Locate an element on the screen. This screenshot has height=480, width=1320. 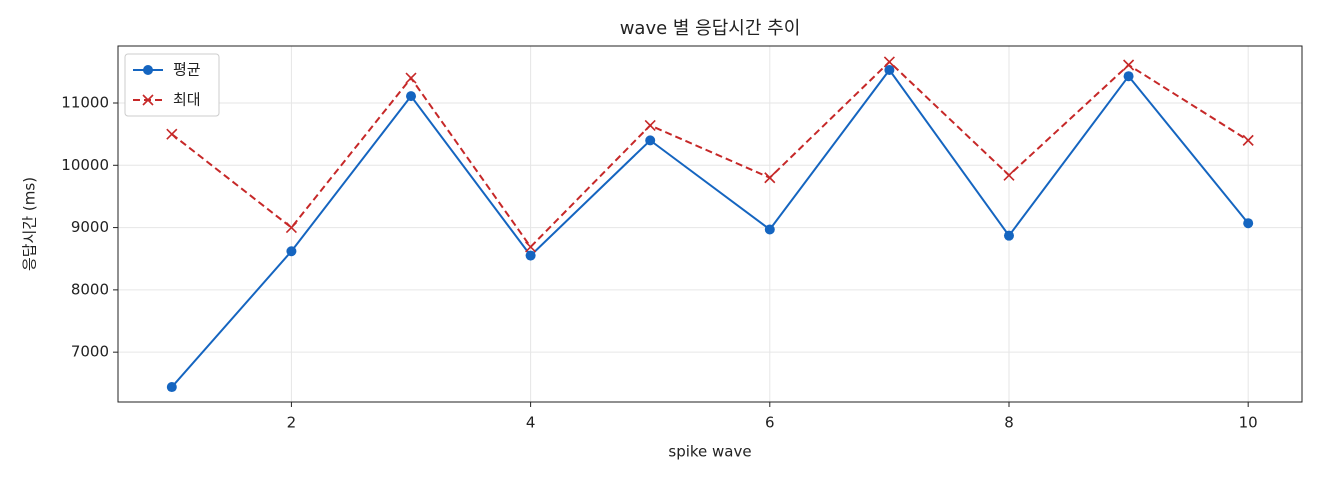
x-tick-label: 8 is located at coordinates (1009, 423).